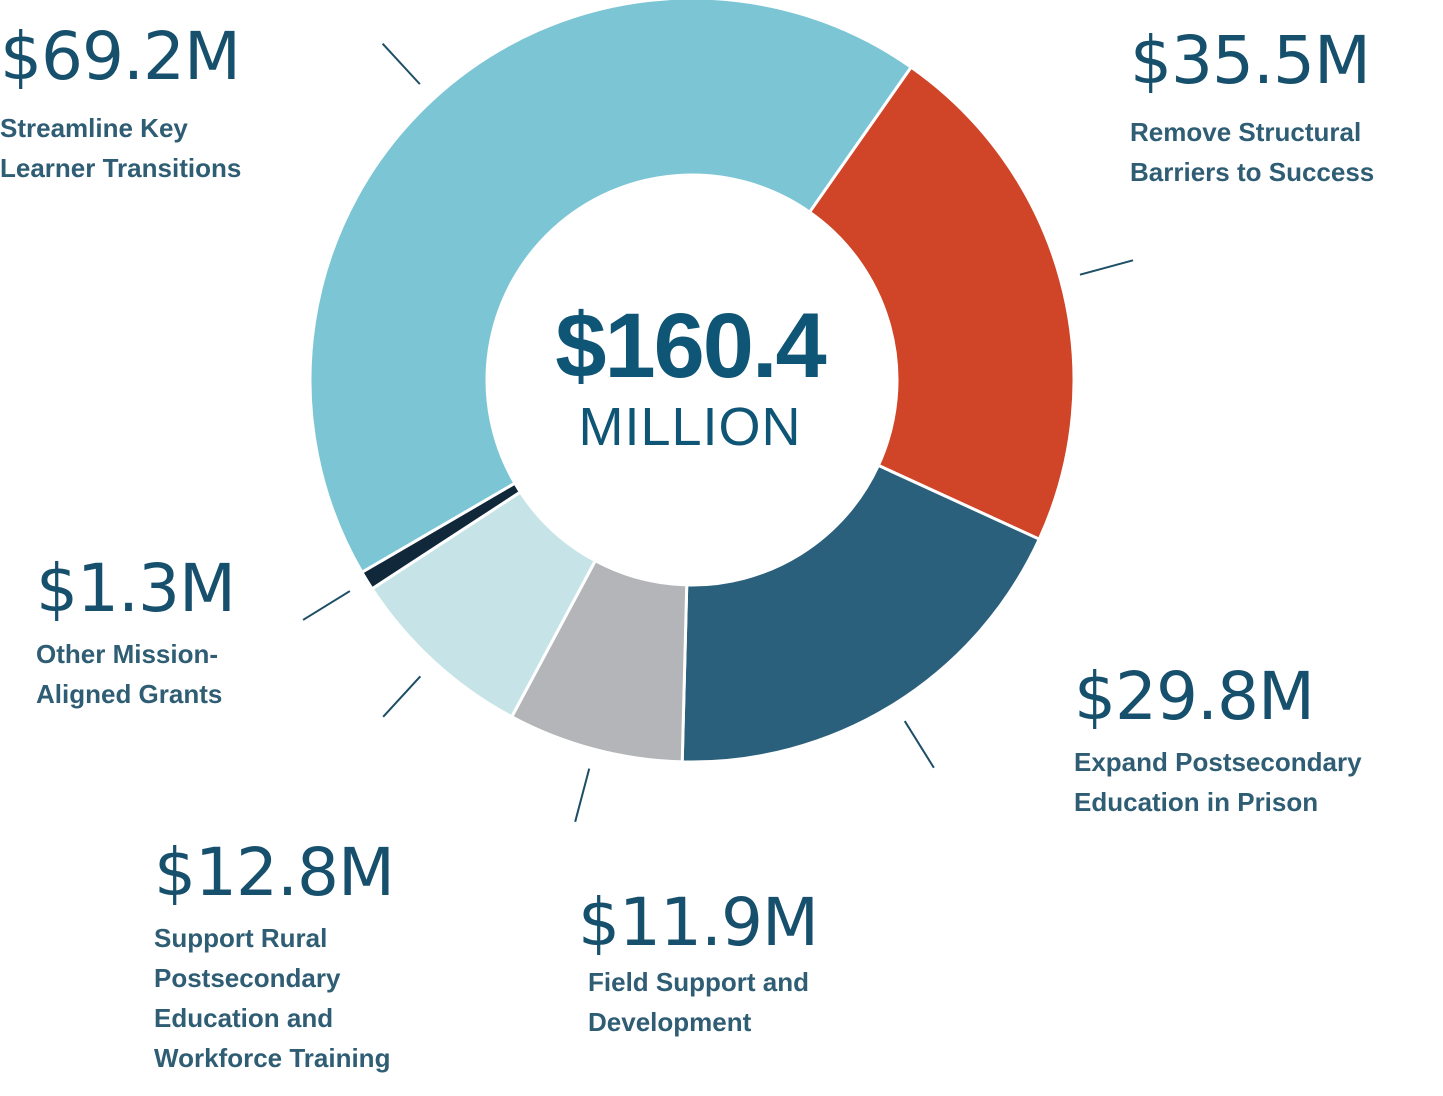 This screenshot has width=1443, height=1096. I want to click on value-label-rural: $12.8M, so click(274, 872).